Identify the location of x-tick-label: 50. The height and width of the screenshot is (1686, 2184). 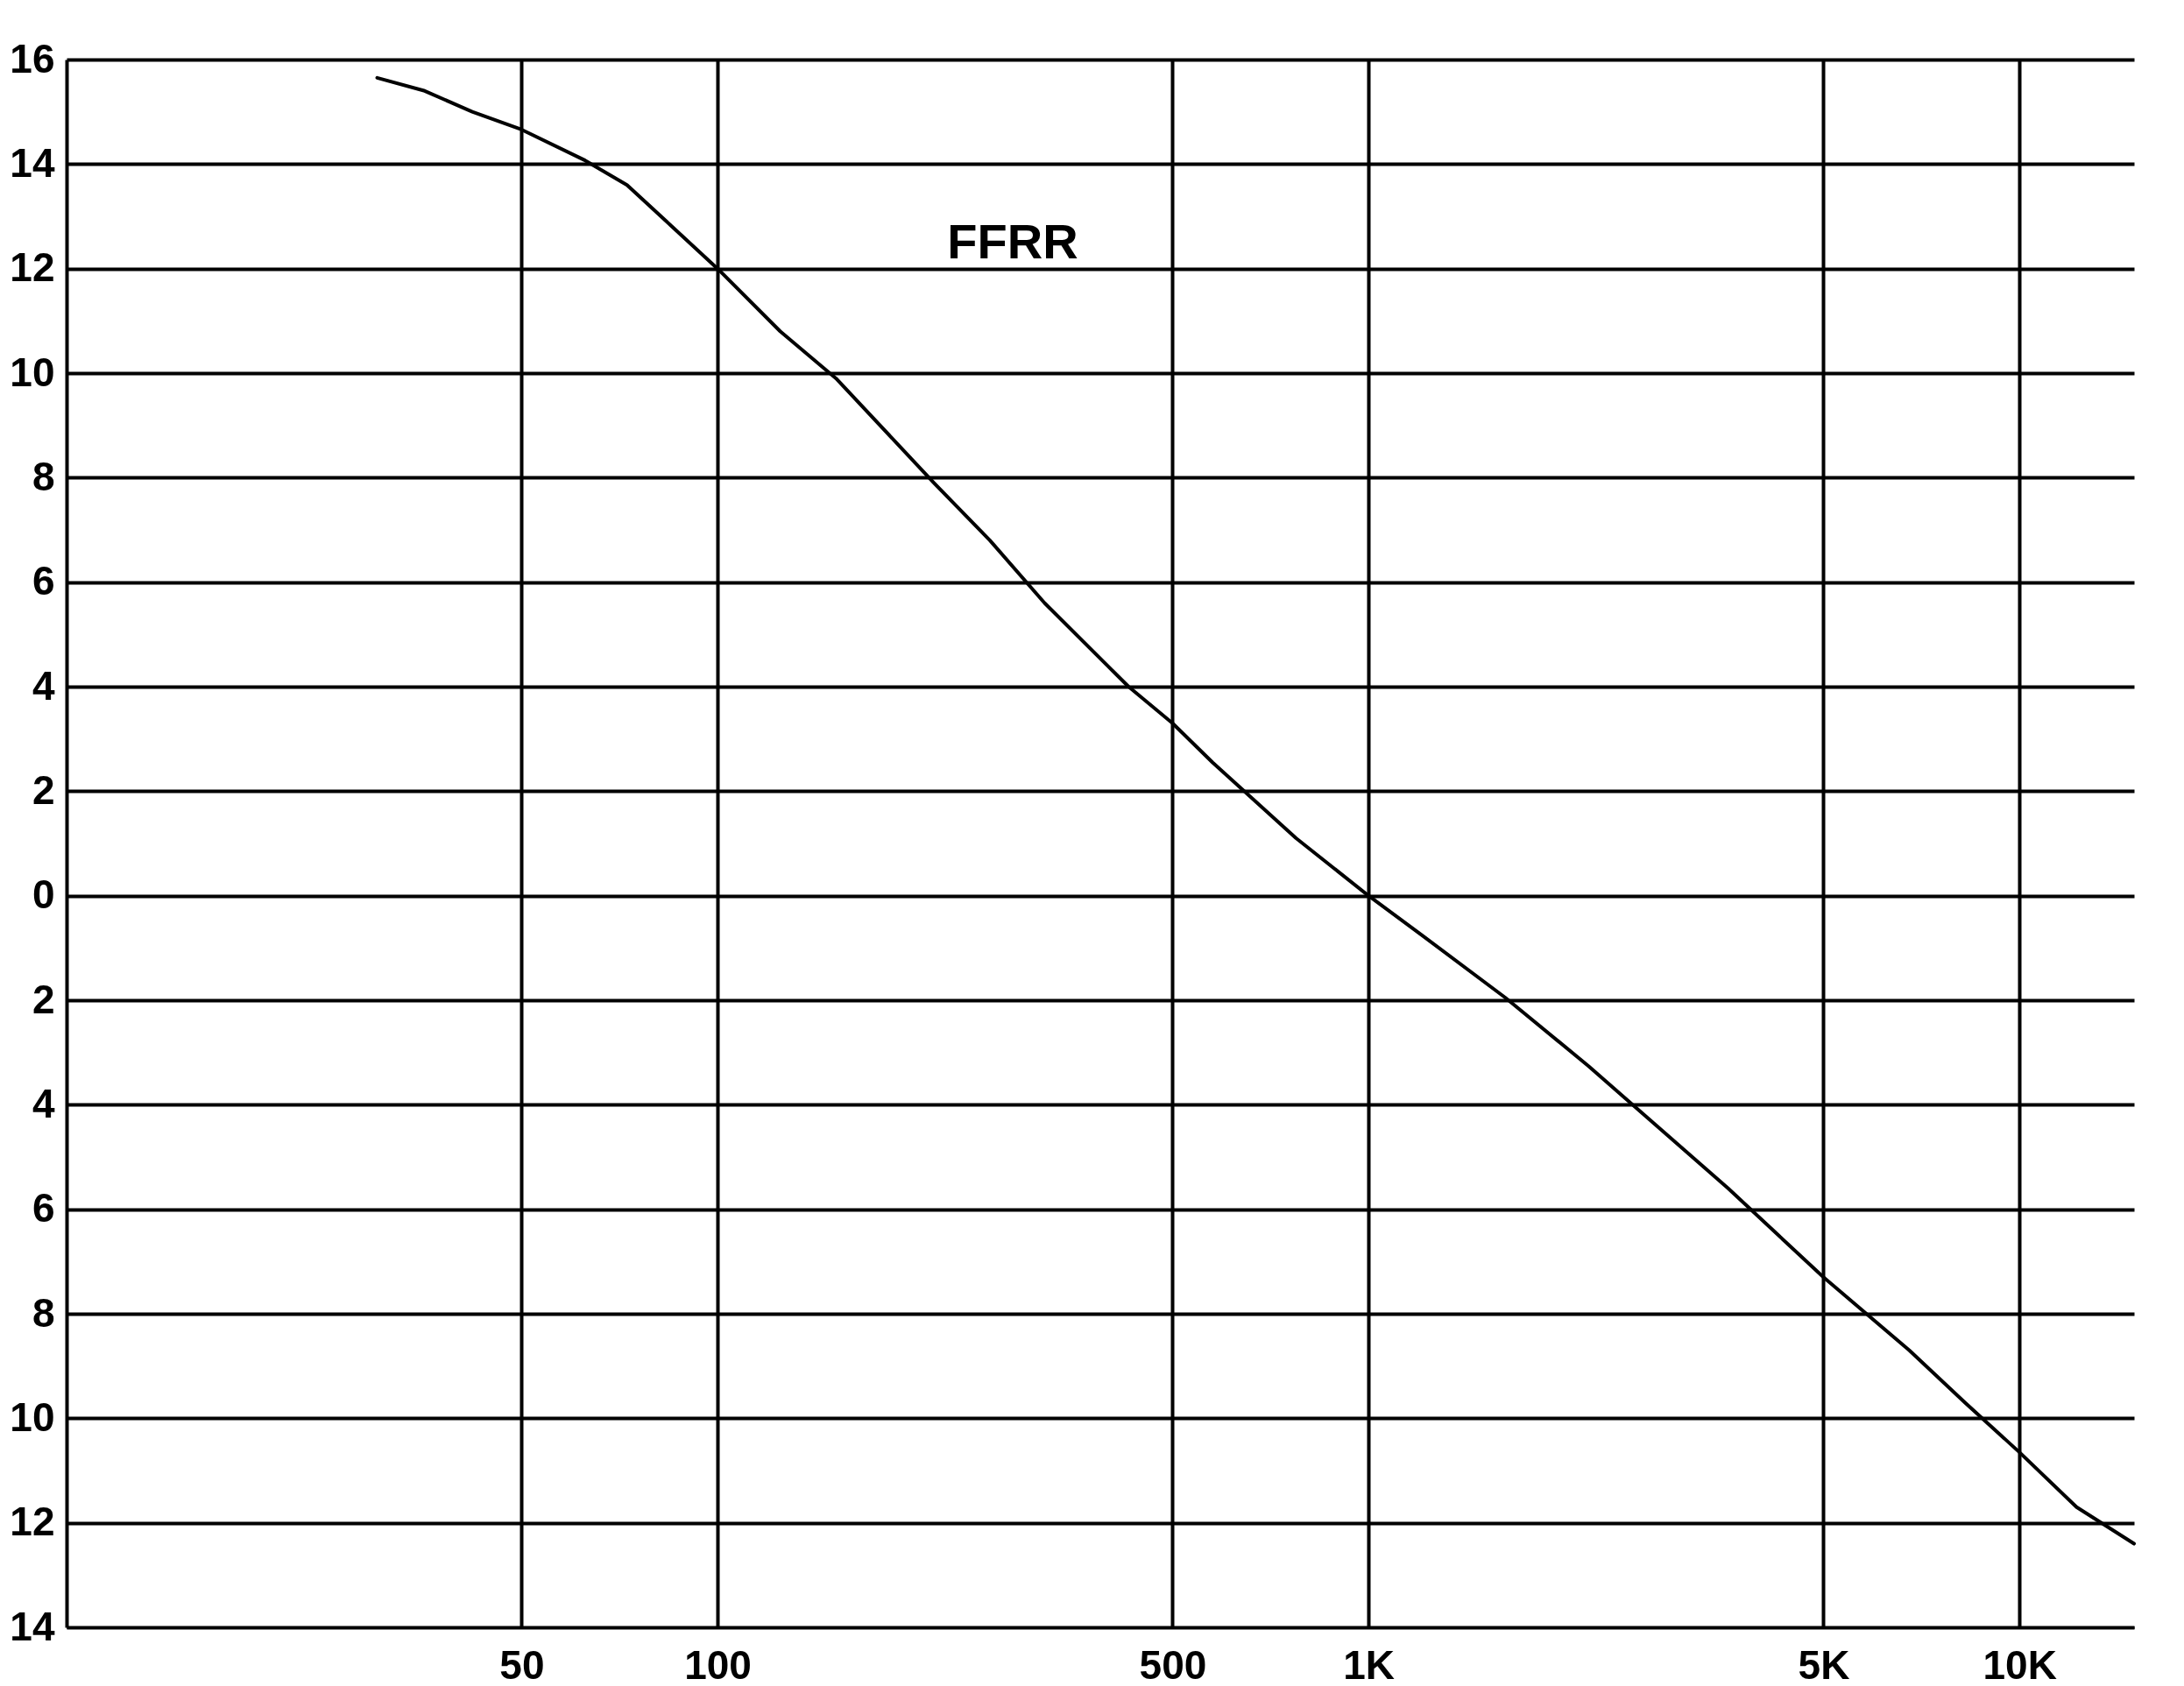
(522, 1664).